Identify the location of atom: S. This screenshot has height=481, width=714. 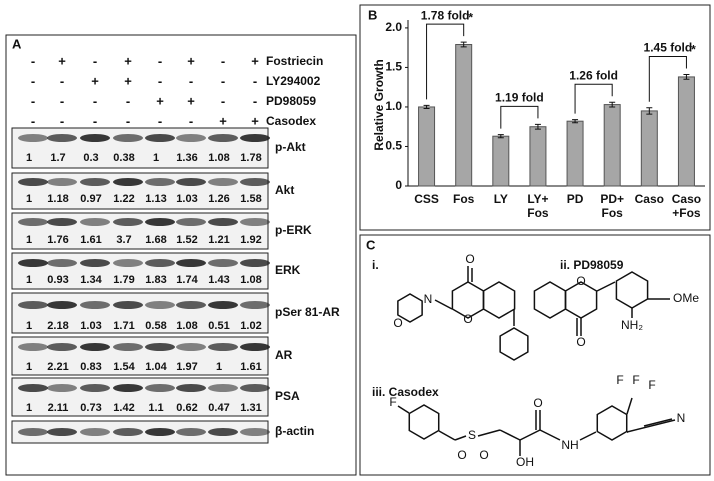
(472, 435).